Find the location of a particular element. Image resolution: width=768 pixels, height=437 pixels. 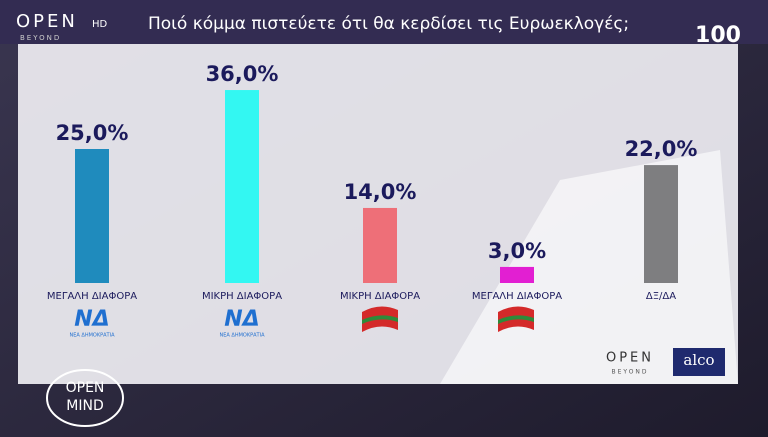

show-logo: MIND is located at coordinates (84, 406).